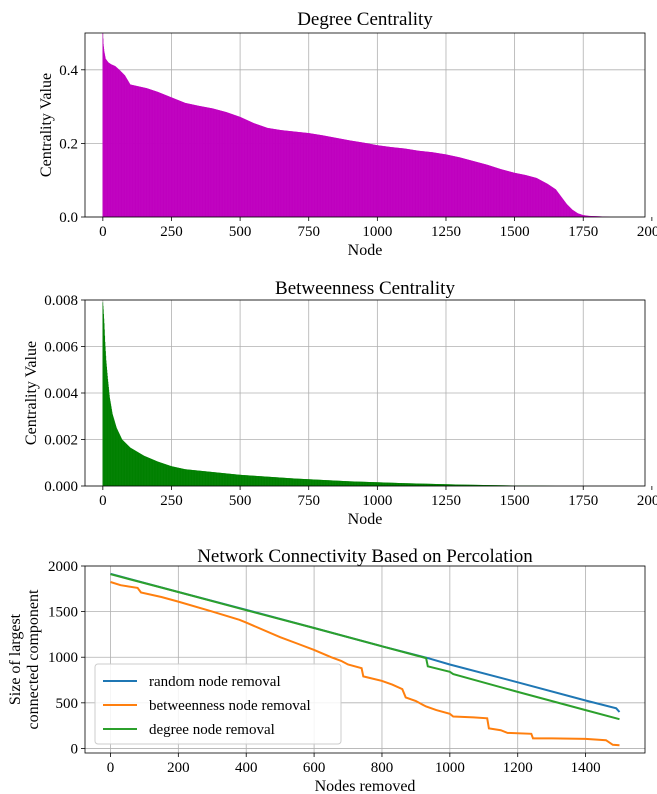 The height and width of the screenshot is (794, 657). I want to click on y-tick-label: 1500, so click(63, 613).